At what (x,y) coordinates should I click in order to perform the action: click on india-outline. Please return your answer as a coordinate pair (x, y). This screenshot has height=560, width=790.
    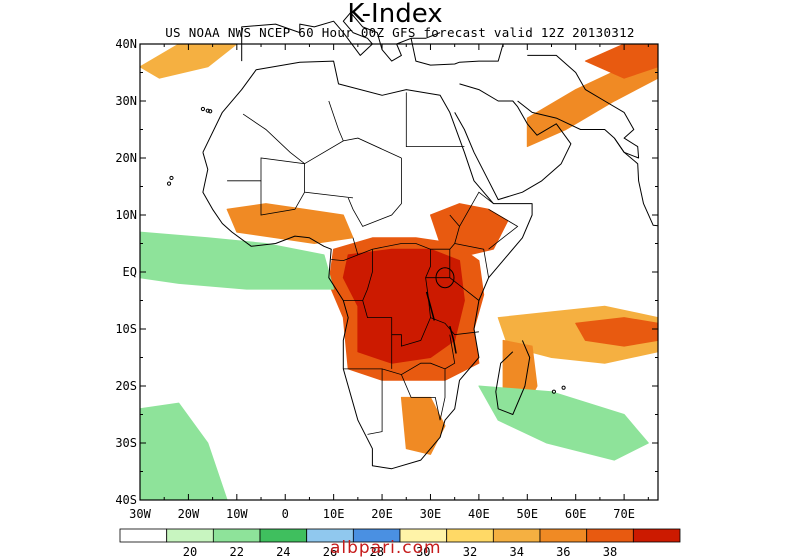
    Looking at the image, I should click on (636, 182).